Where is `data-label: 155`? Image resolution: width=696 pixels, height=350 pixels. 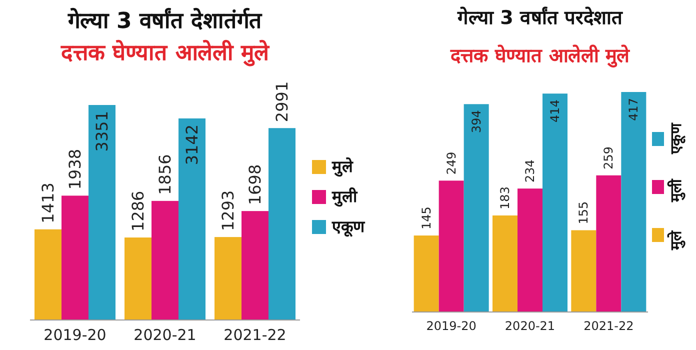
data-label: 155 is located at coordinates (583, 212).